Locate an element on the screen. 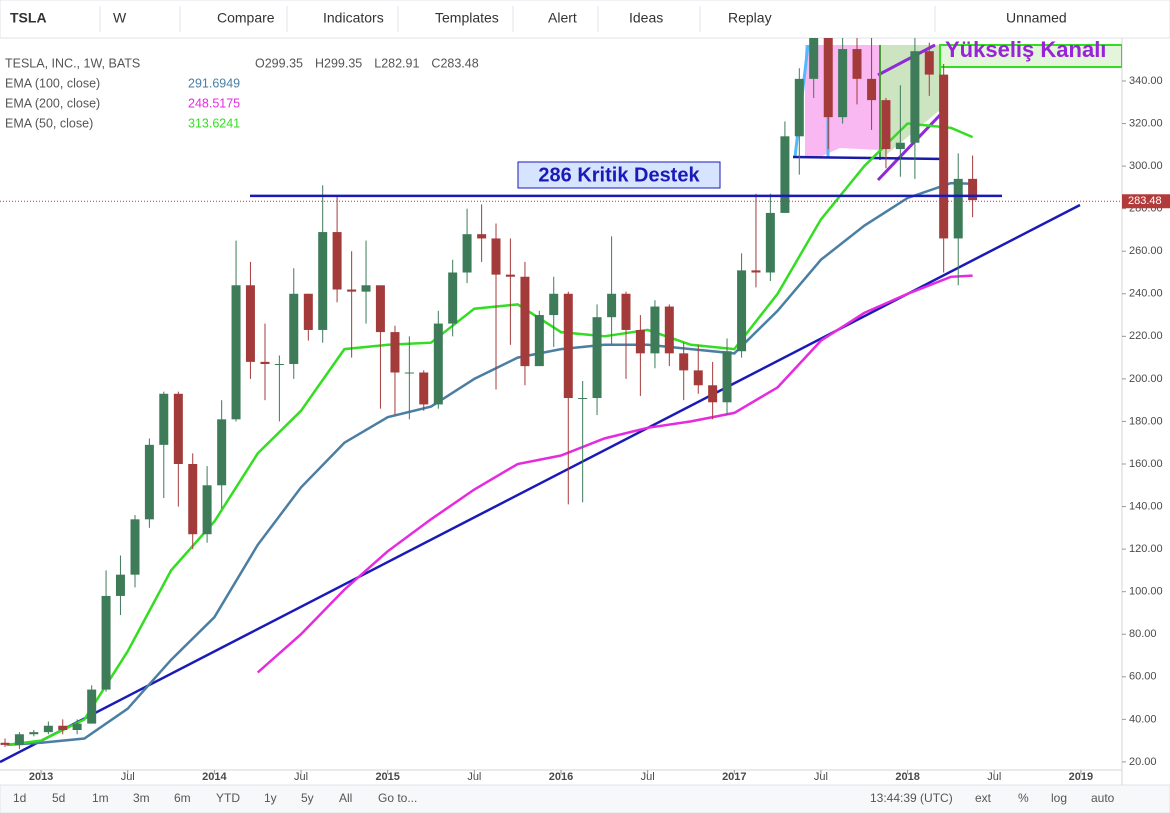  x-tick-label: 2014 is located at coordinates (214, 777).